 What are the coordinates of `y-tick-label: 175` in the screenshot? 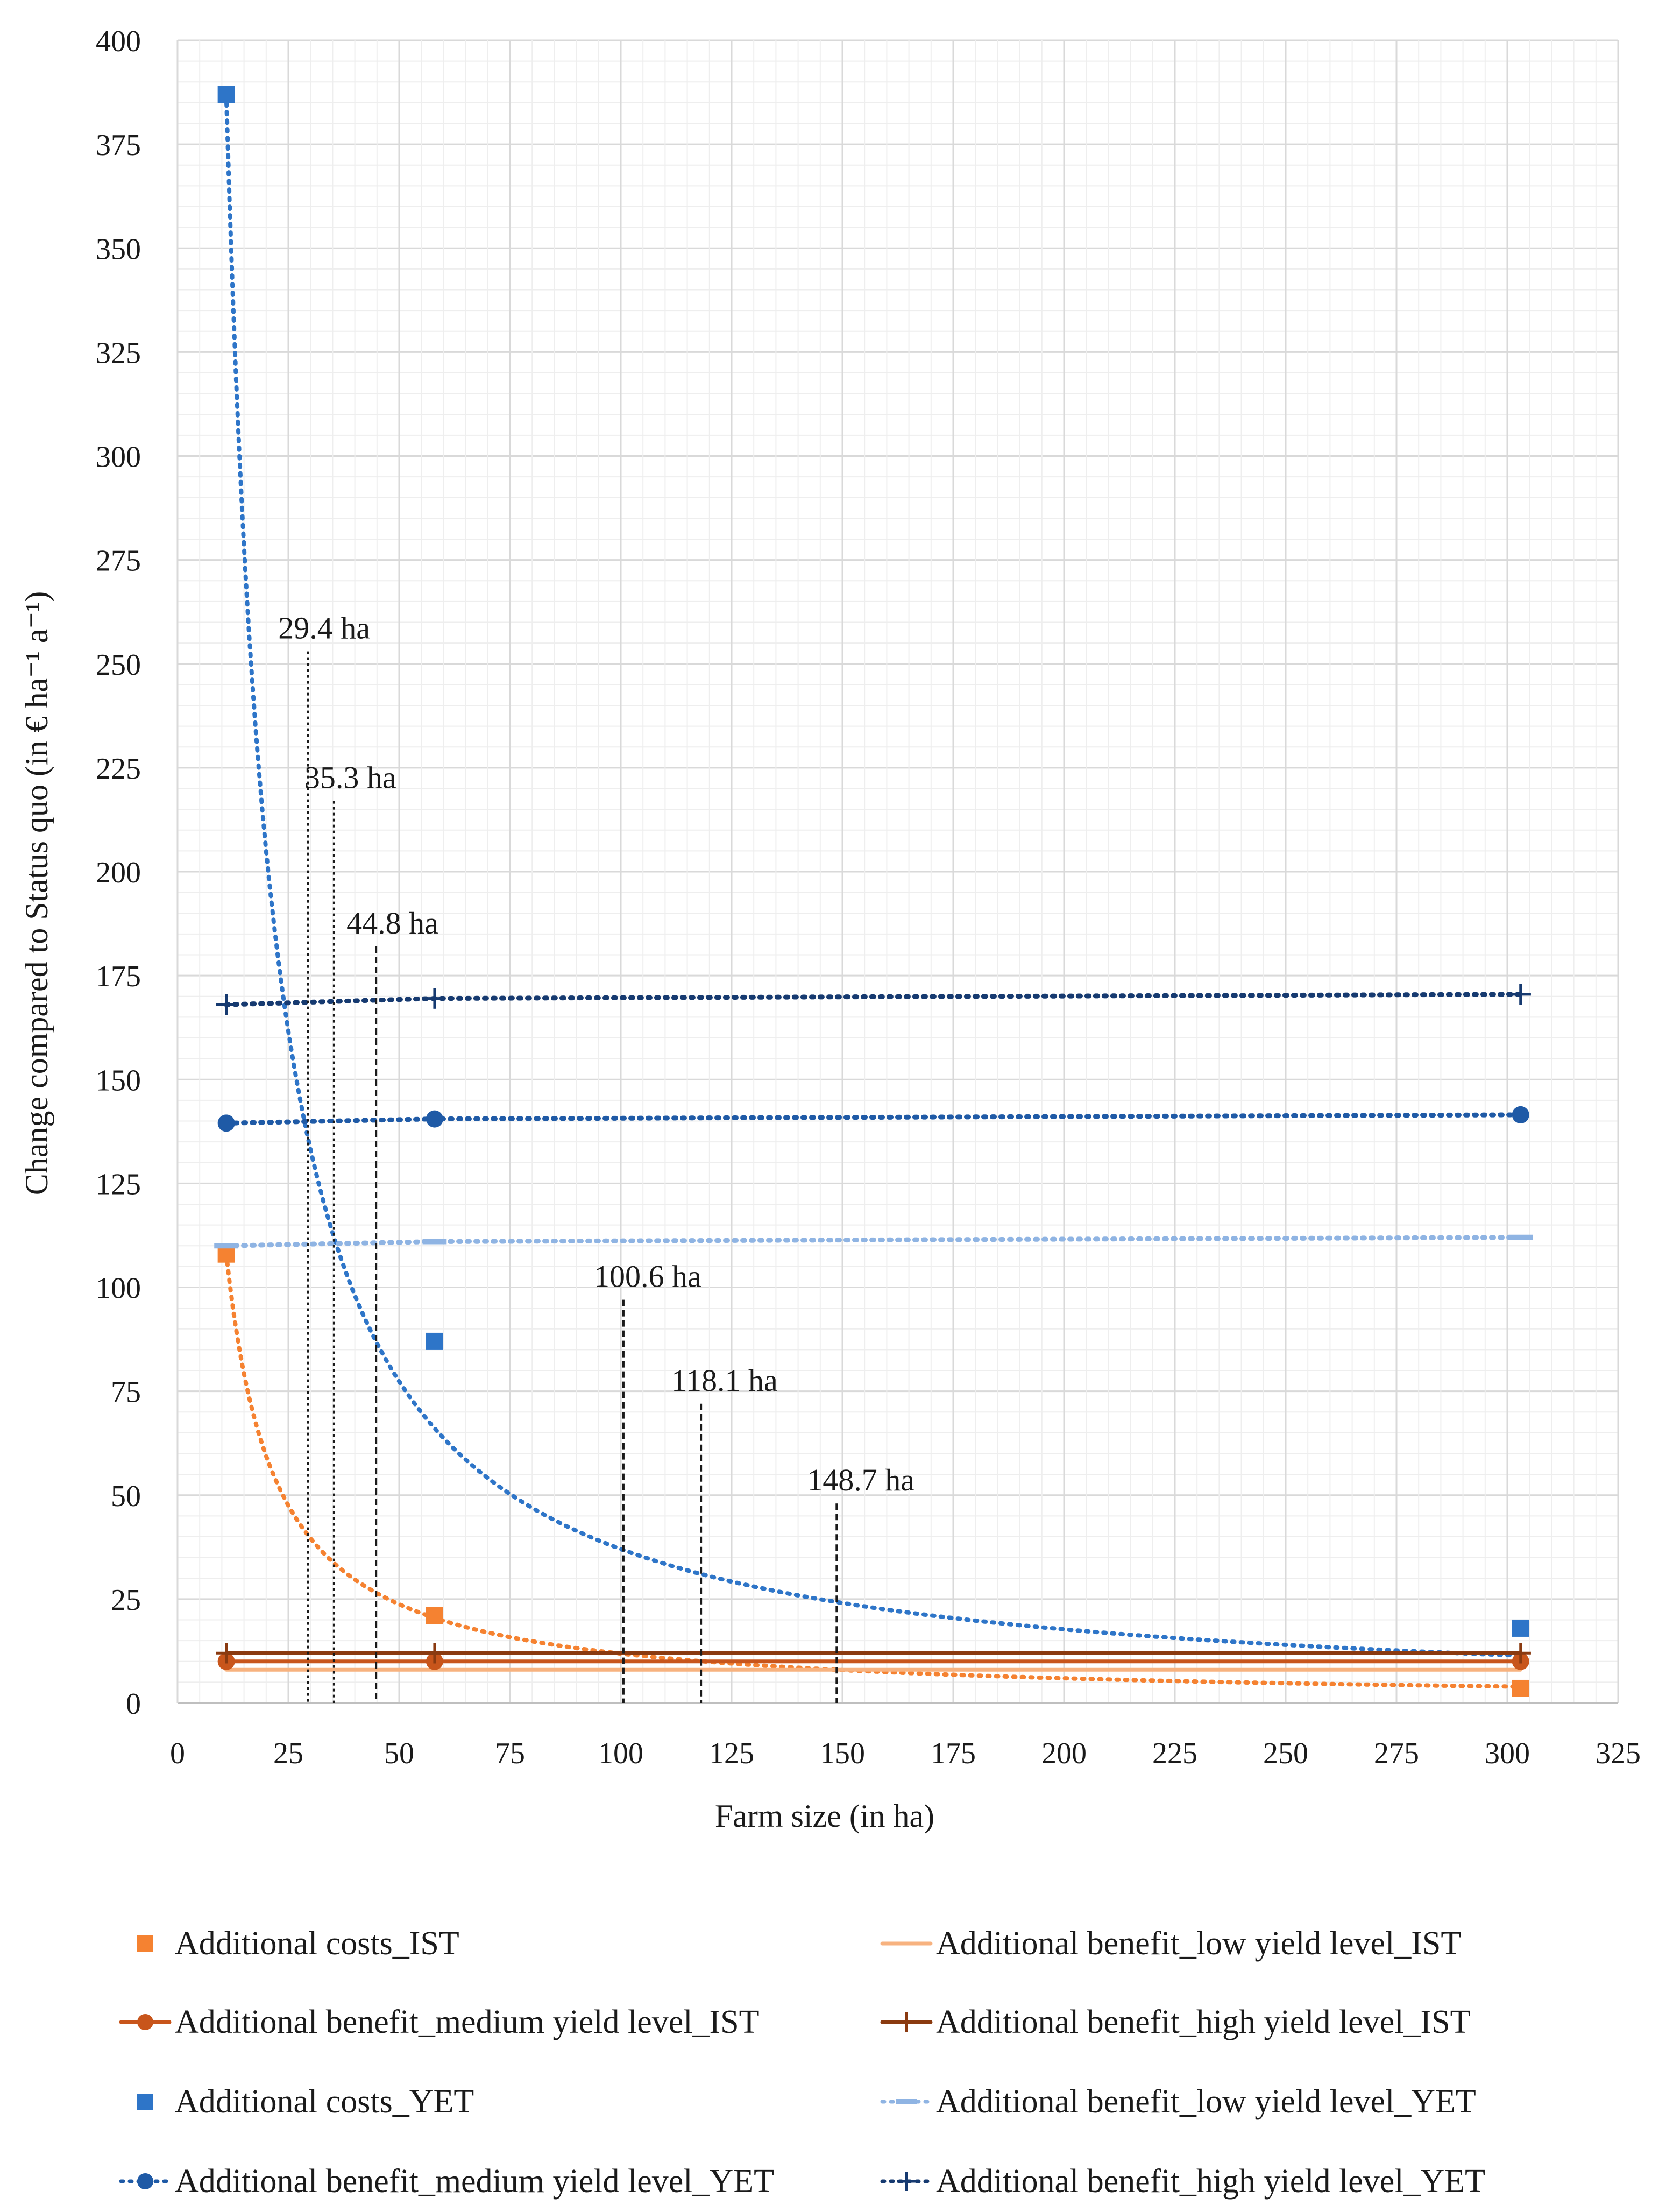 It's located at (118, 976).